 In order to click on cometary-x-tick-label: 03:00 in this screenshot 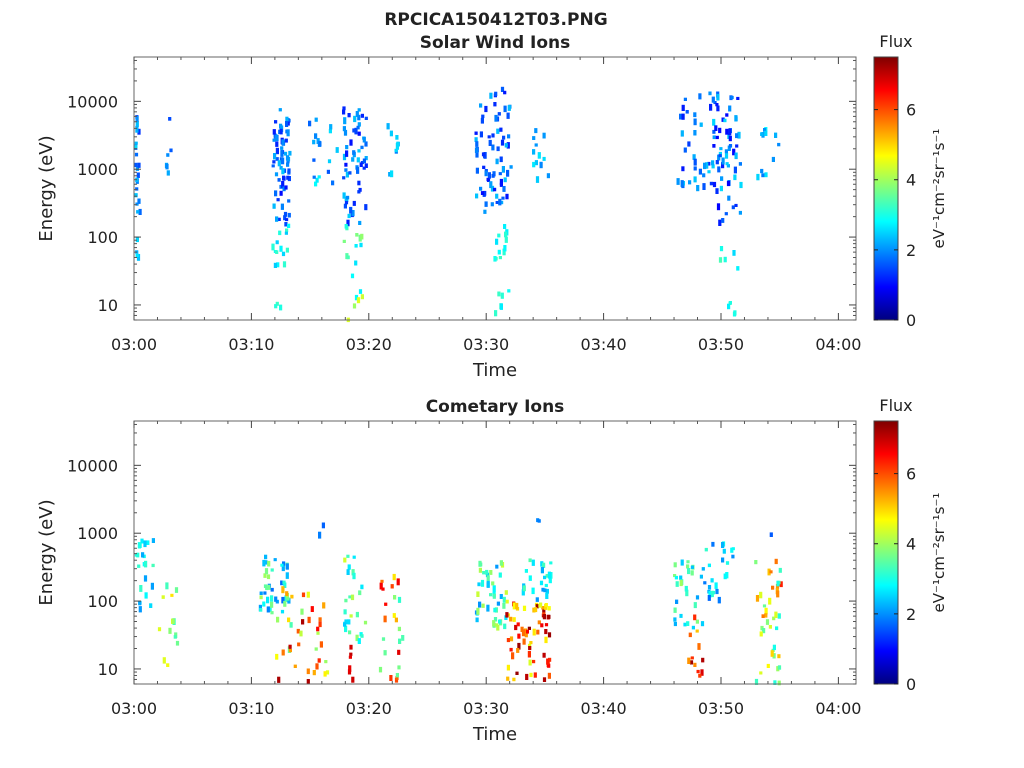, I will do `click(134, 708)`.